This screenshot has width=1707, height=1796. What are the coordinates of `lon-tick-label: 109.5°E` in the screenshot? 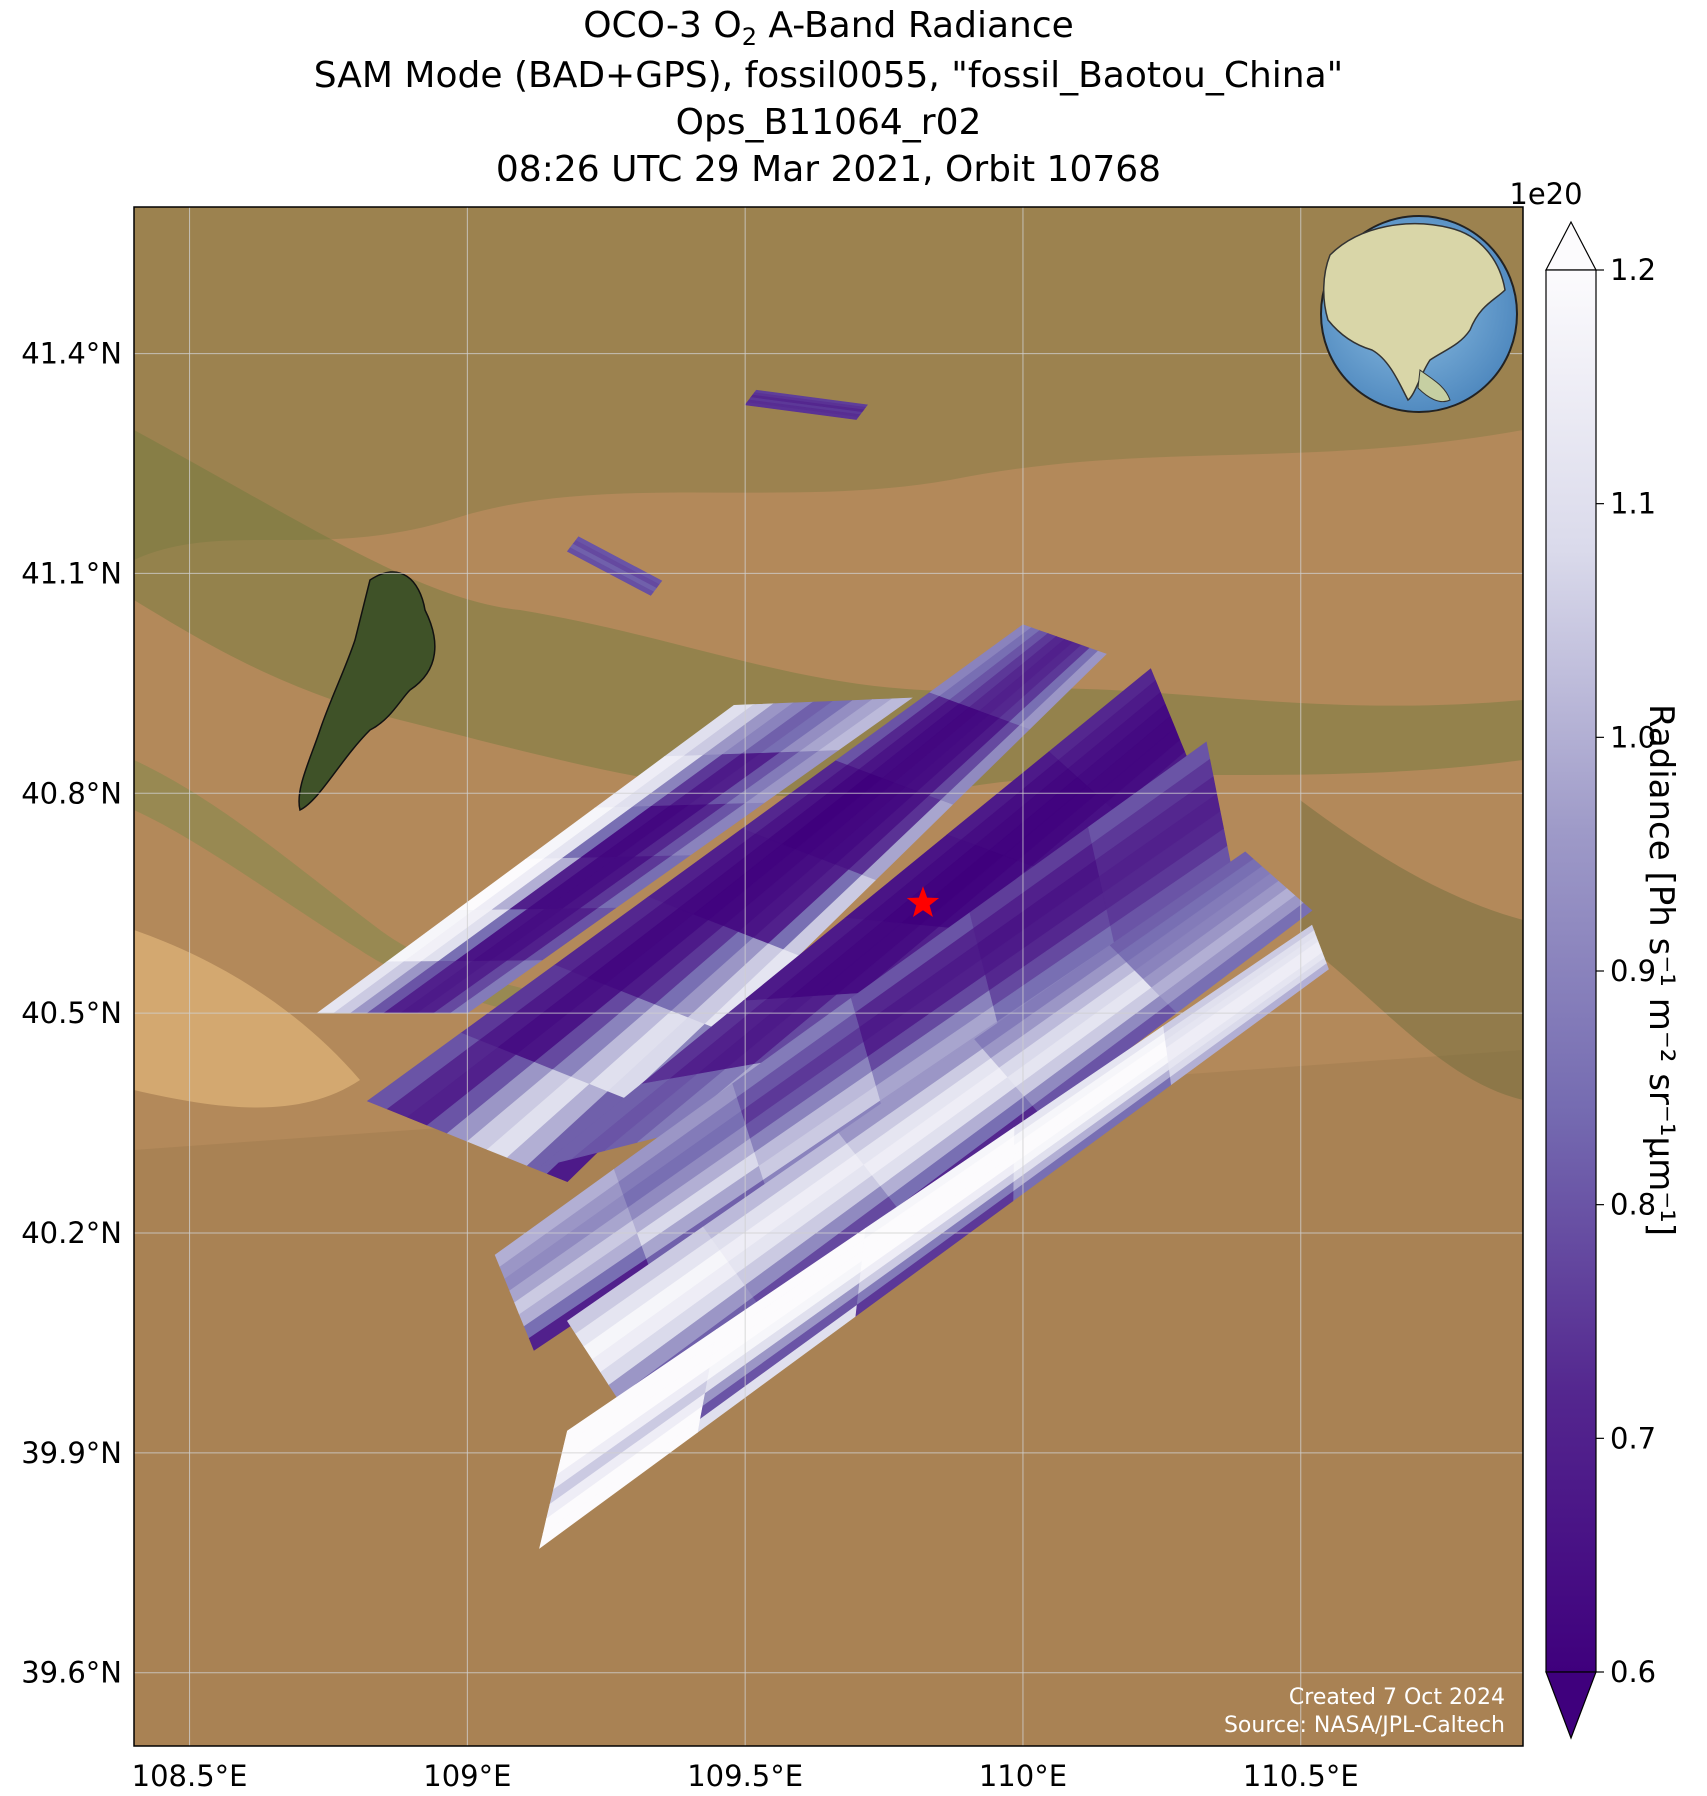 It's located at (745, 1776).